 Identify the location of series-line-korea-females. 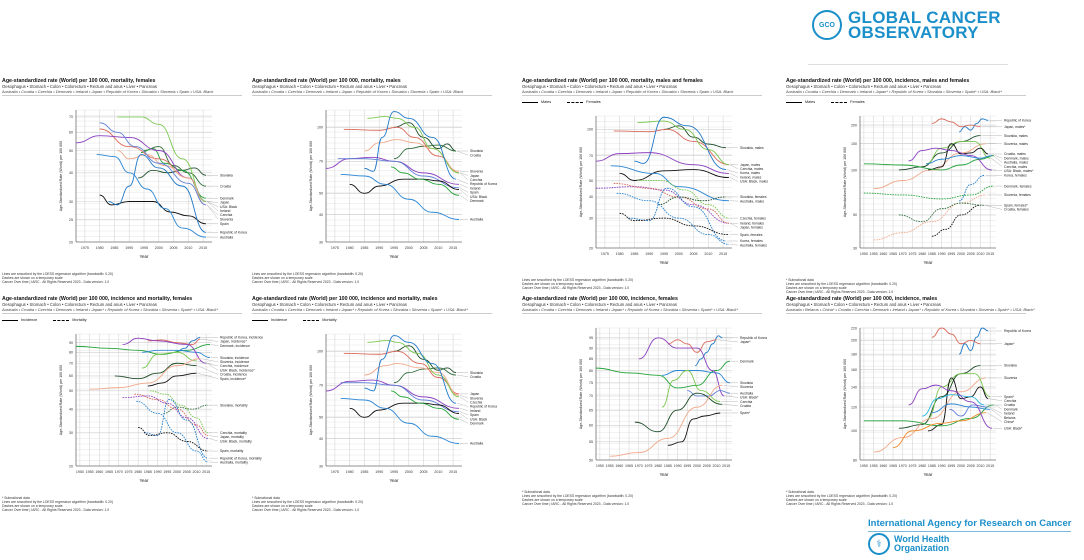
(677, 214).